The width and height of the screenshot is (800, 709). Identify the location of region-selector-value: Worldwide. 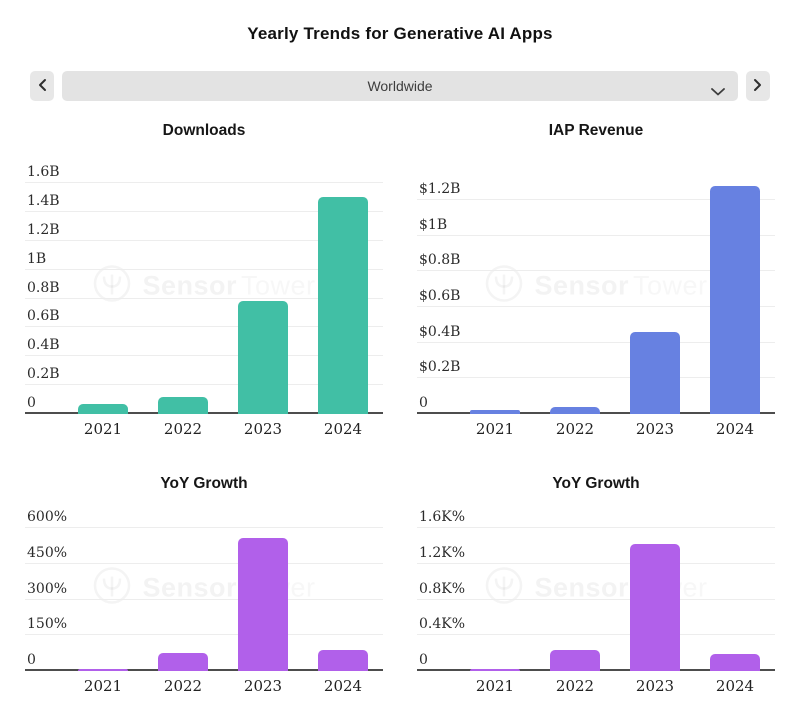
(400, 86).